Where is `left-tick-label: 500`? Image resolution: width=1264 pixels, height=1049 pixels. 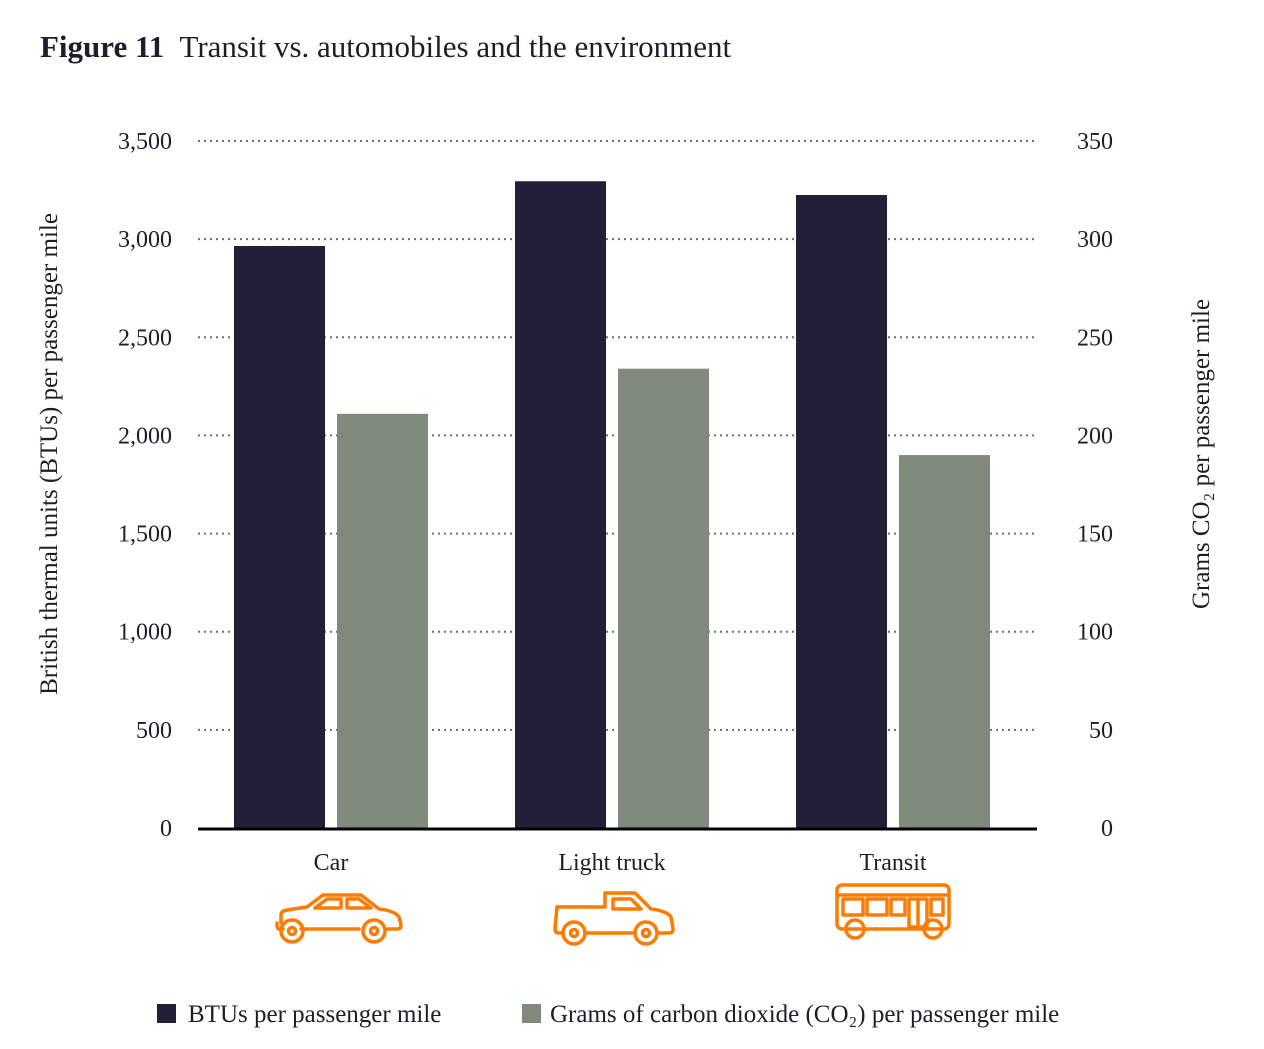 left-tick-label: 500 is located at coordinates (154, 731).